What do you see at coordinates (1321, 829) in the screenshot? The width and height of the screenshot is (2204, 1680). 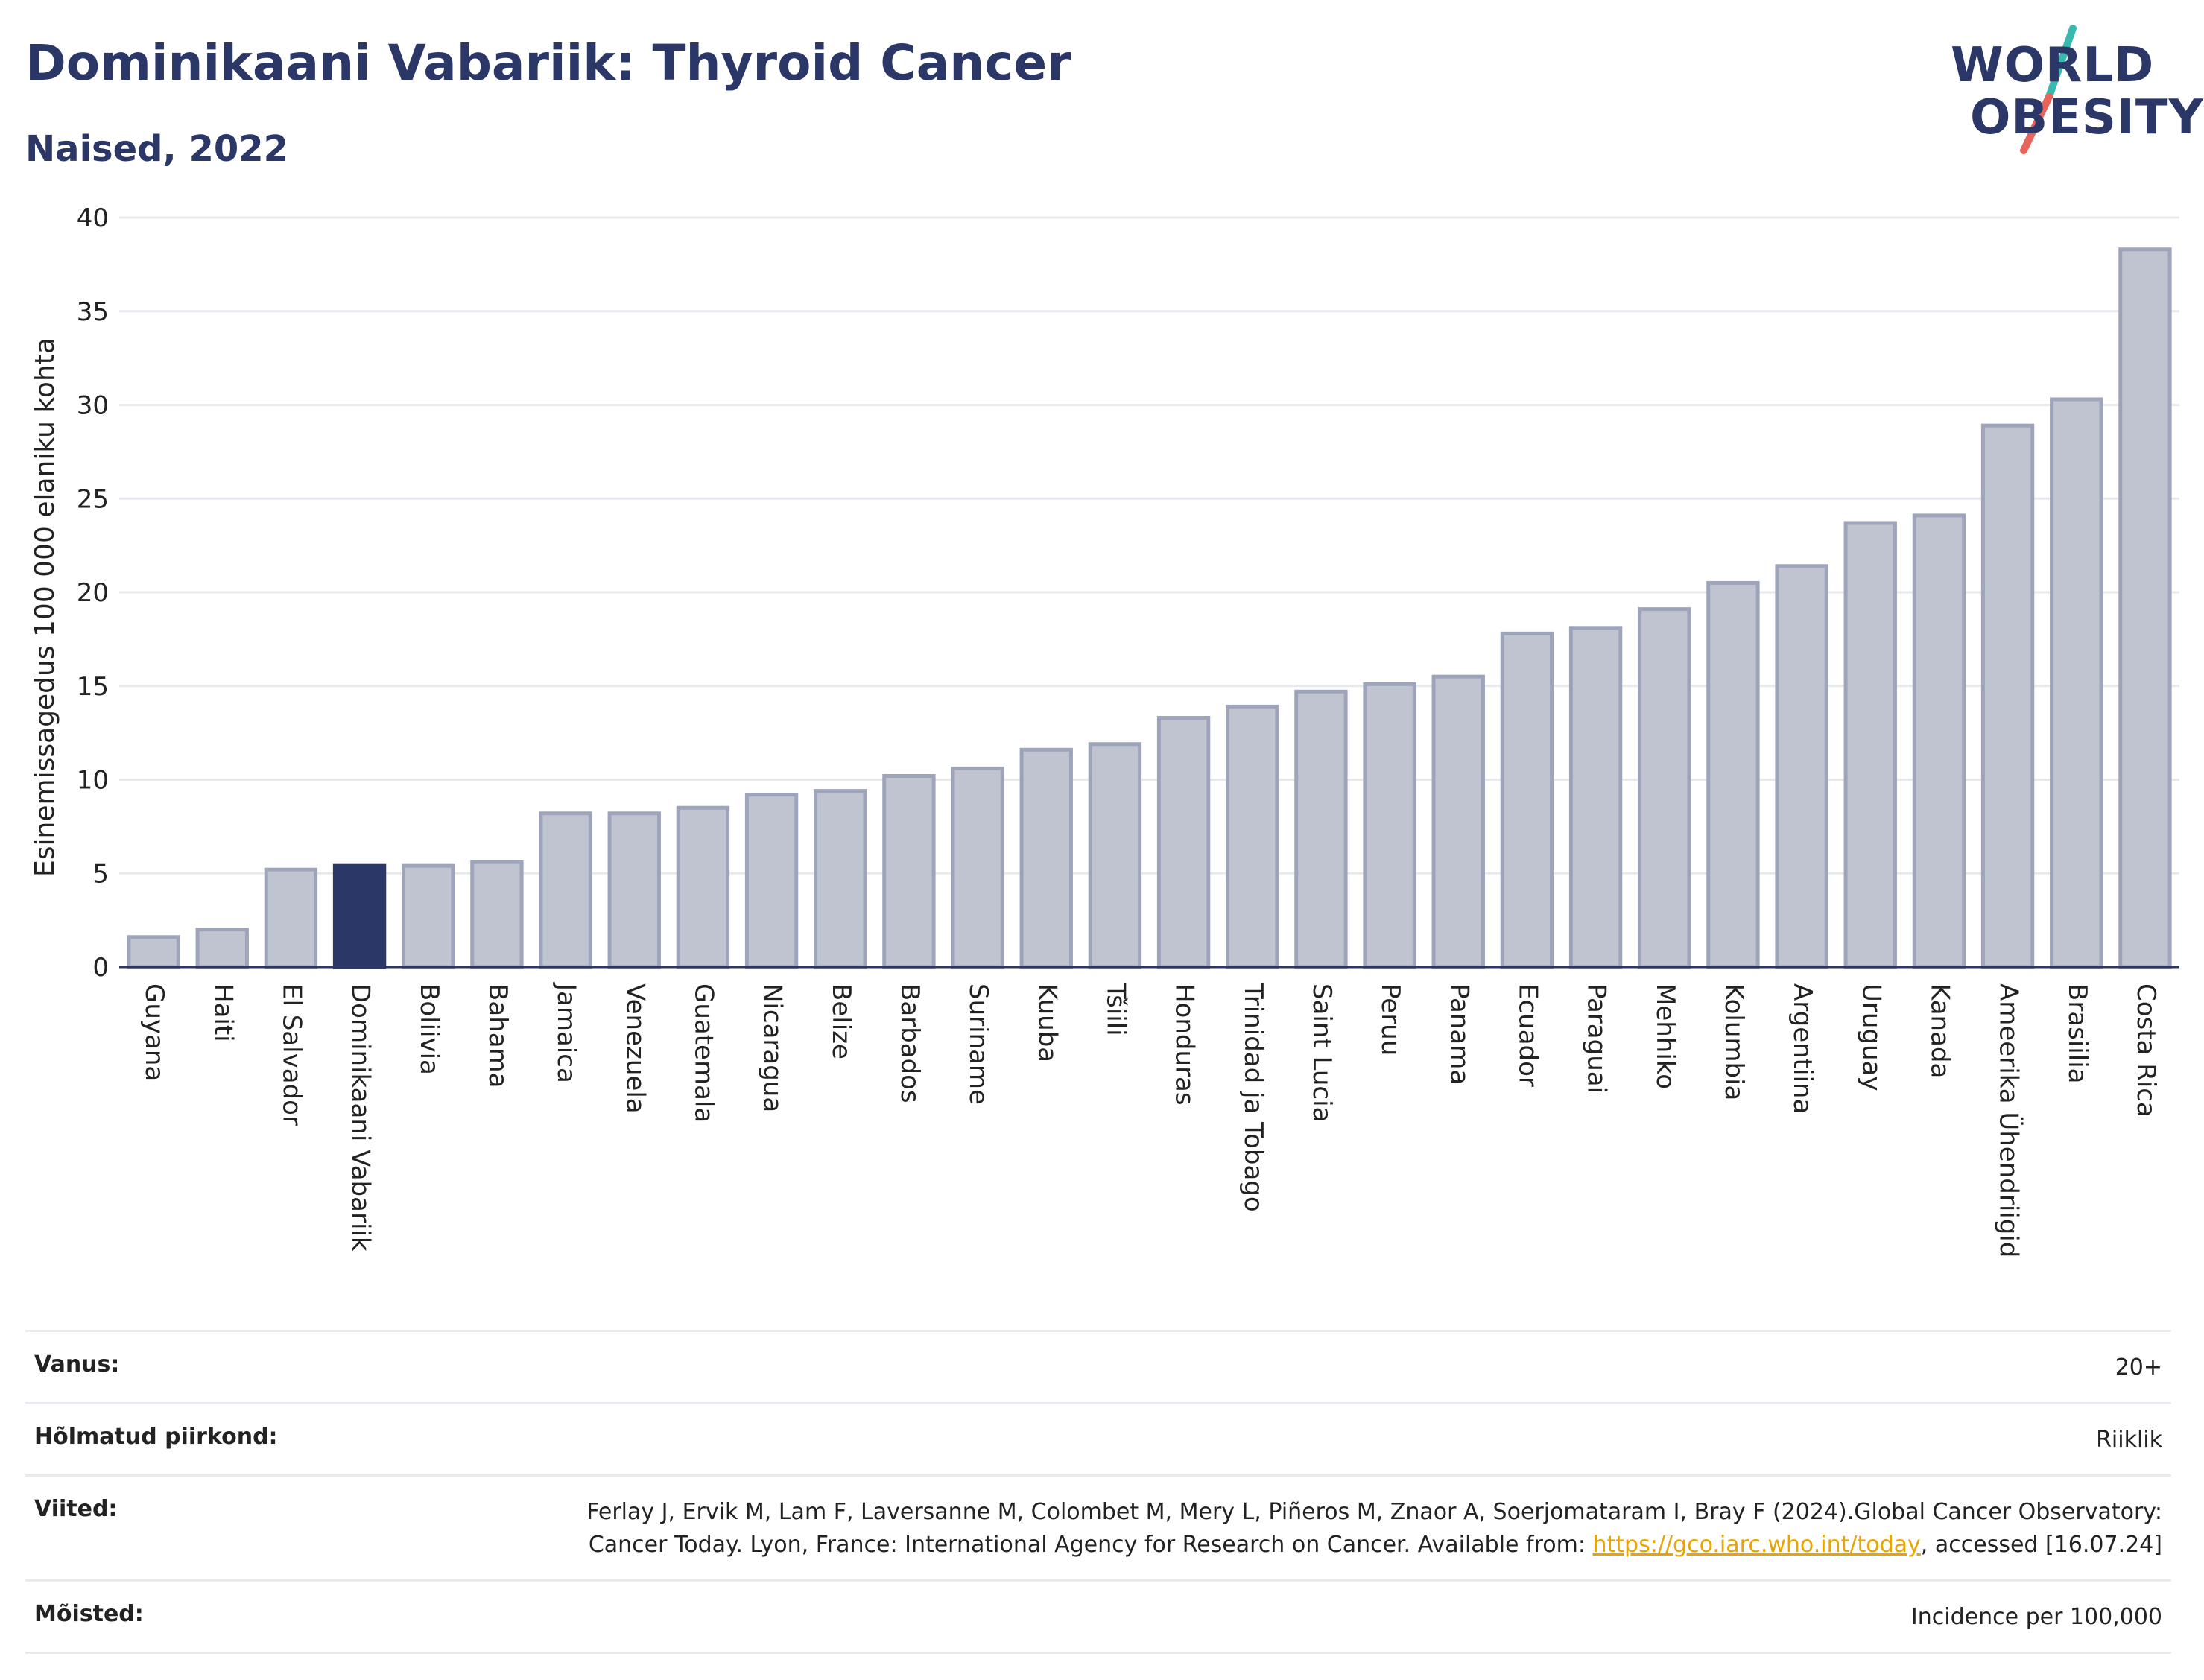 I see `bar-saint-lucia` at bounding box center [1321, 829].